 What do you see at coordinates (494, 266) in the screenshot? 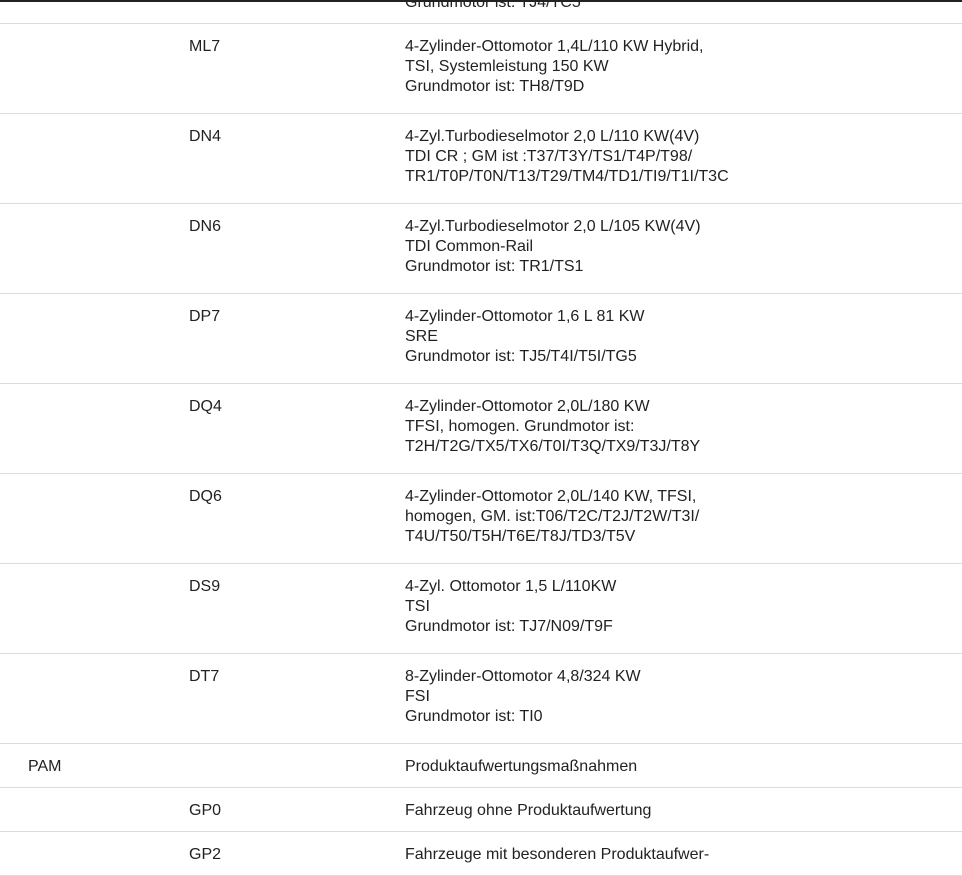
I see `description-line: Grundmotor ist: TR1/TS1` at bounding box center [494, 266].